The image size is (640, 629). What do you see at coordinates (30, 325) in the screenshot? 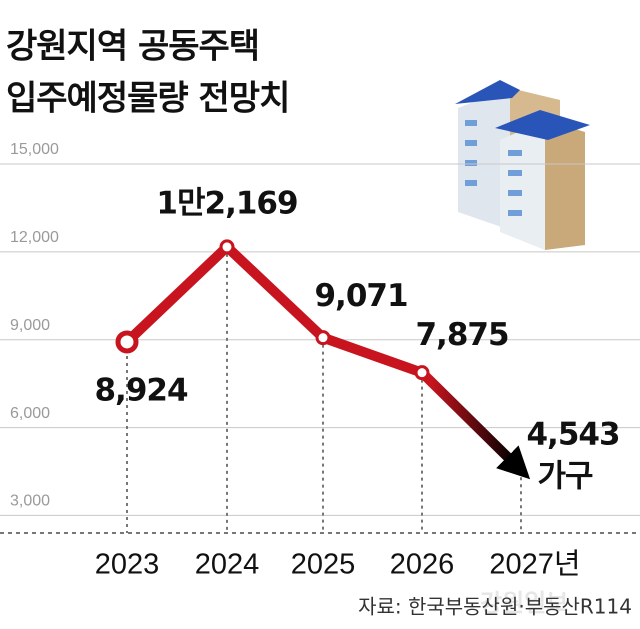
I see `y-tick-label: 9,000` at bounding box center [30, 325].